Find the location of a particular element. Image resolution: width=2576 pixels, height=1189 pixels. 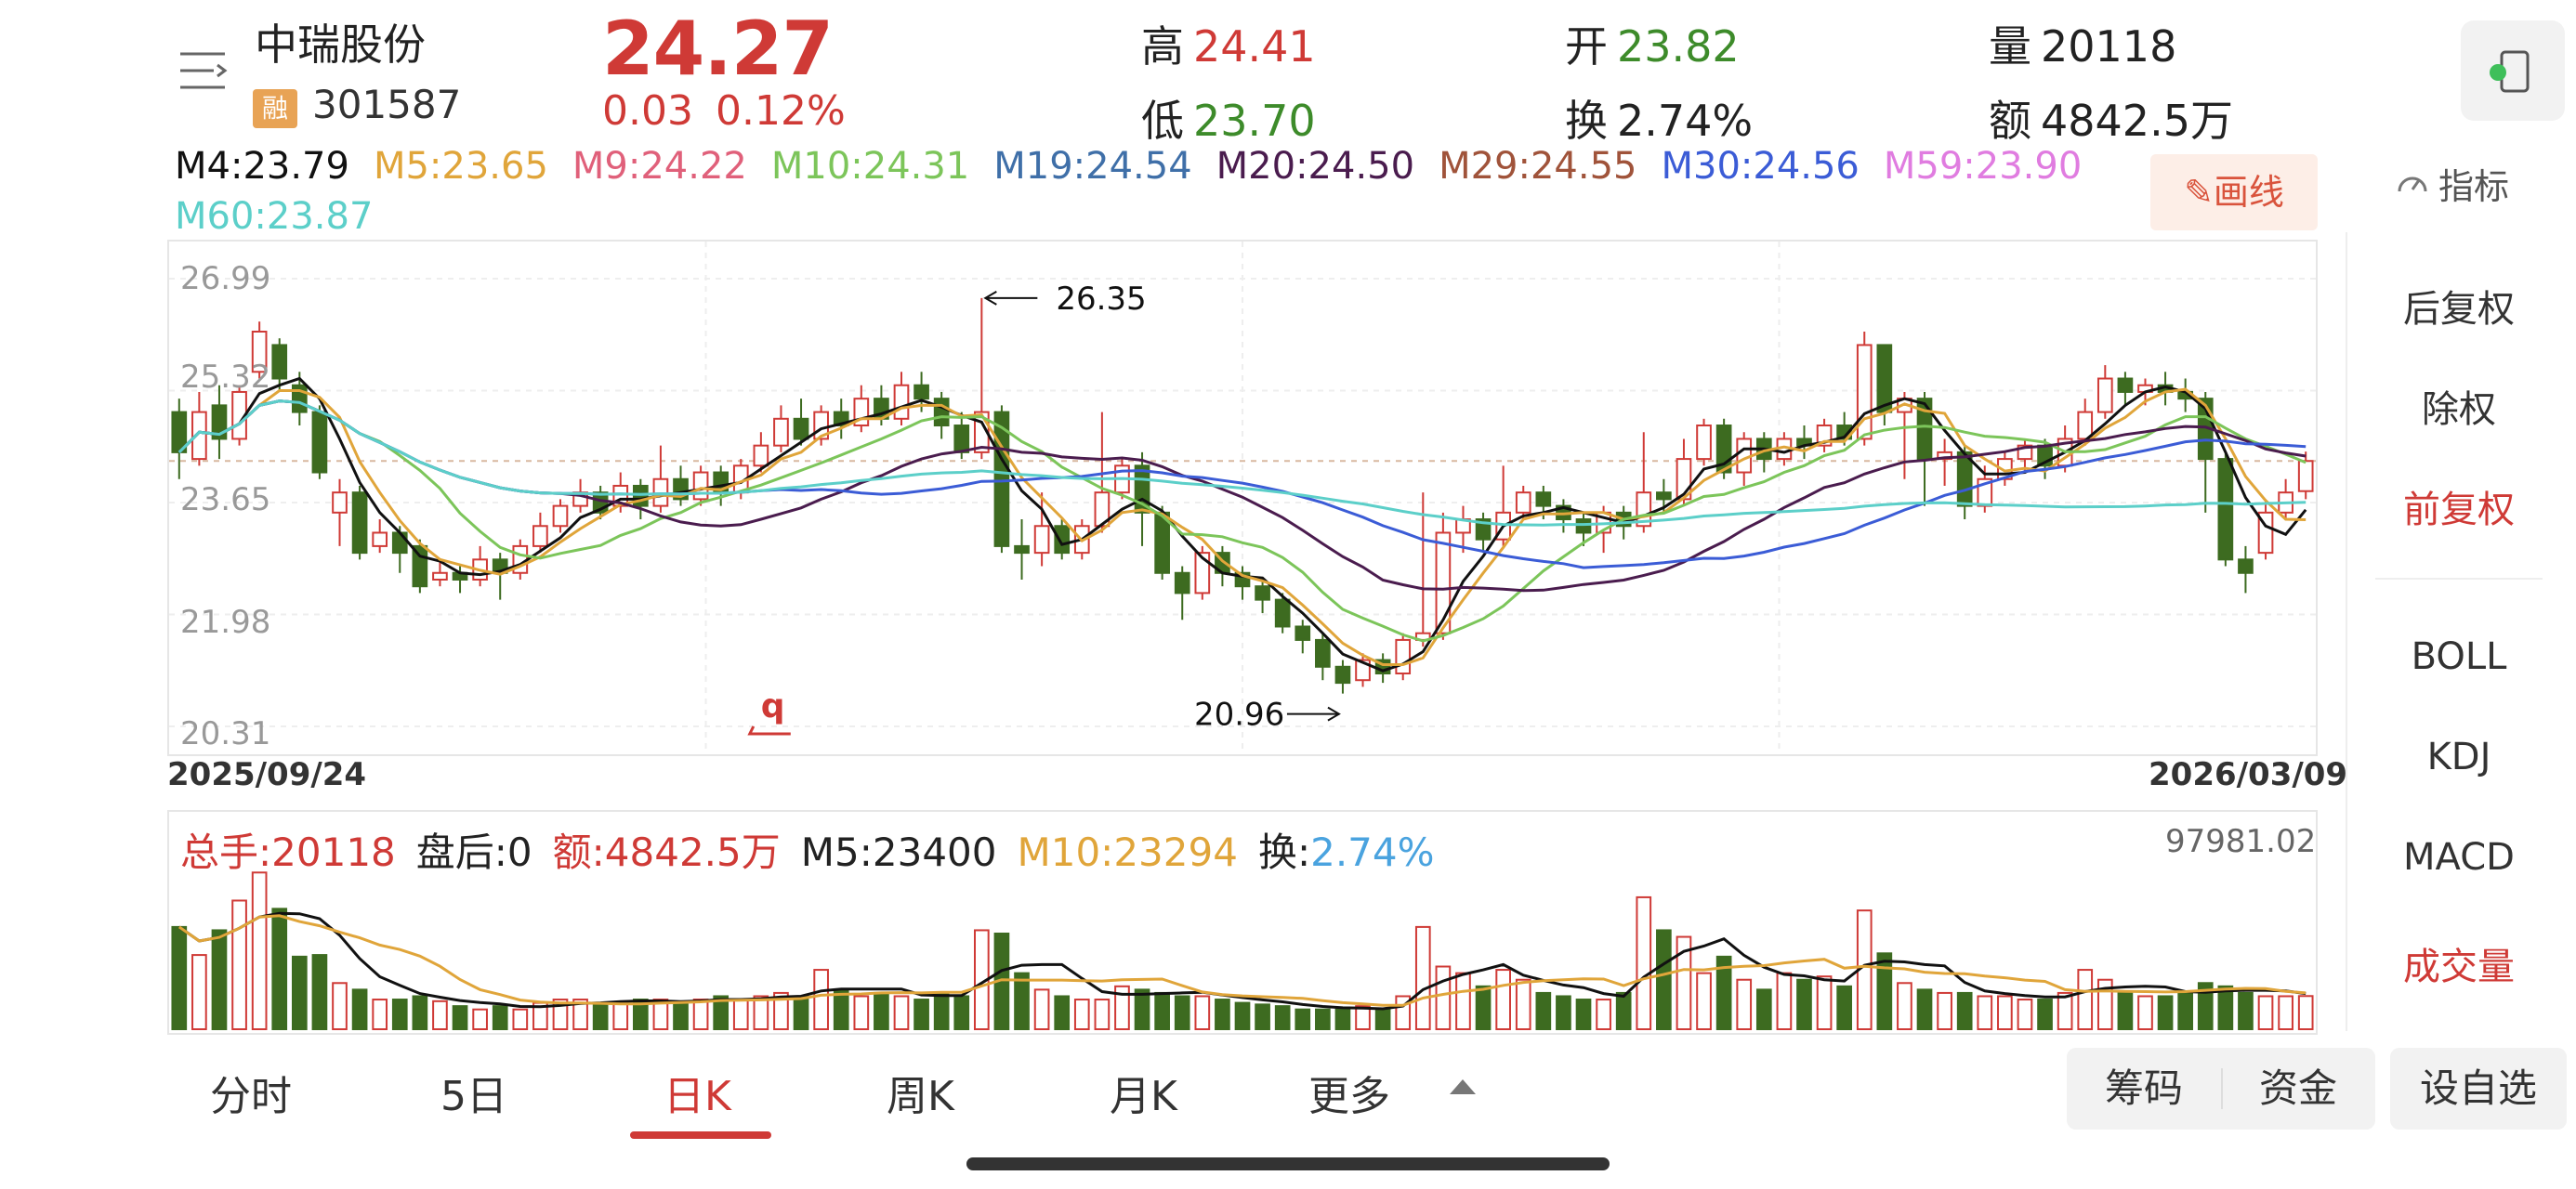

tab-monthly-k: 月K is located at coordinates (1143, 1096).